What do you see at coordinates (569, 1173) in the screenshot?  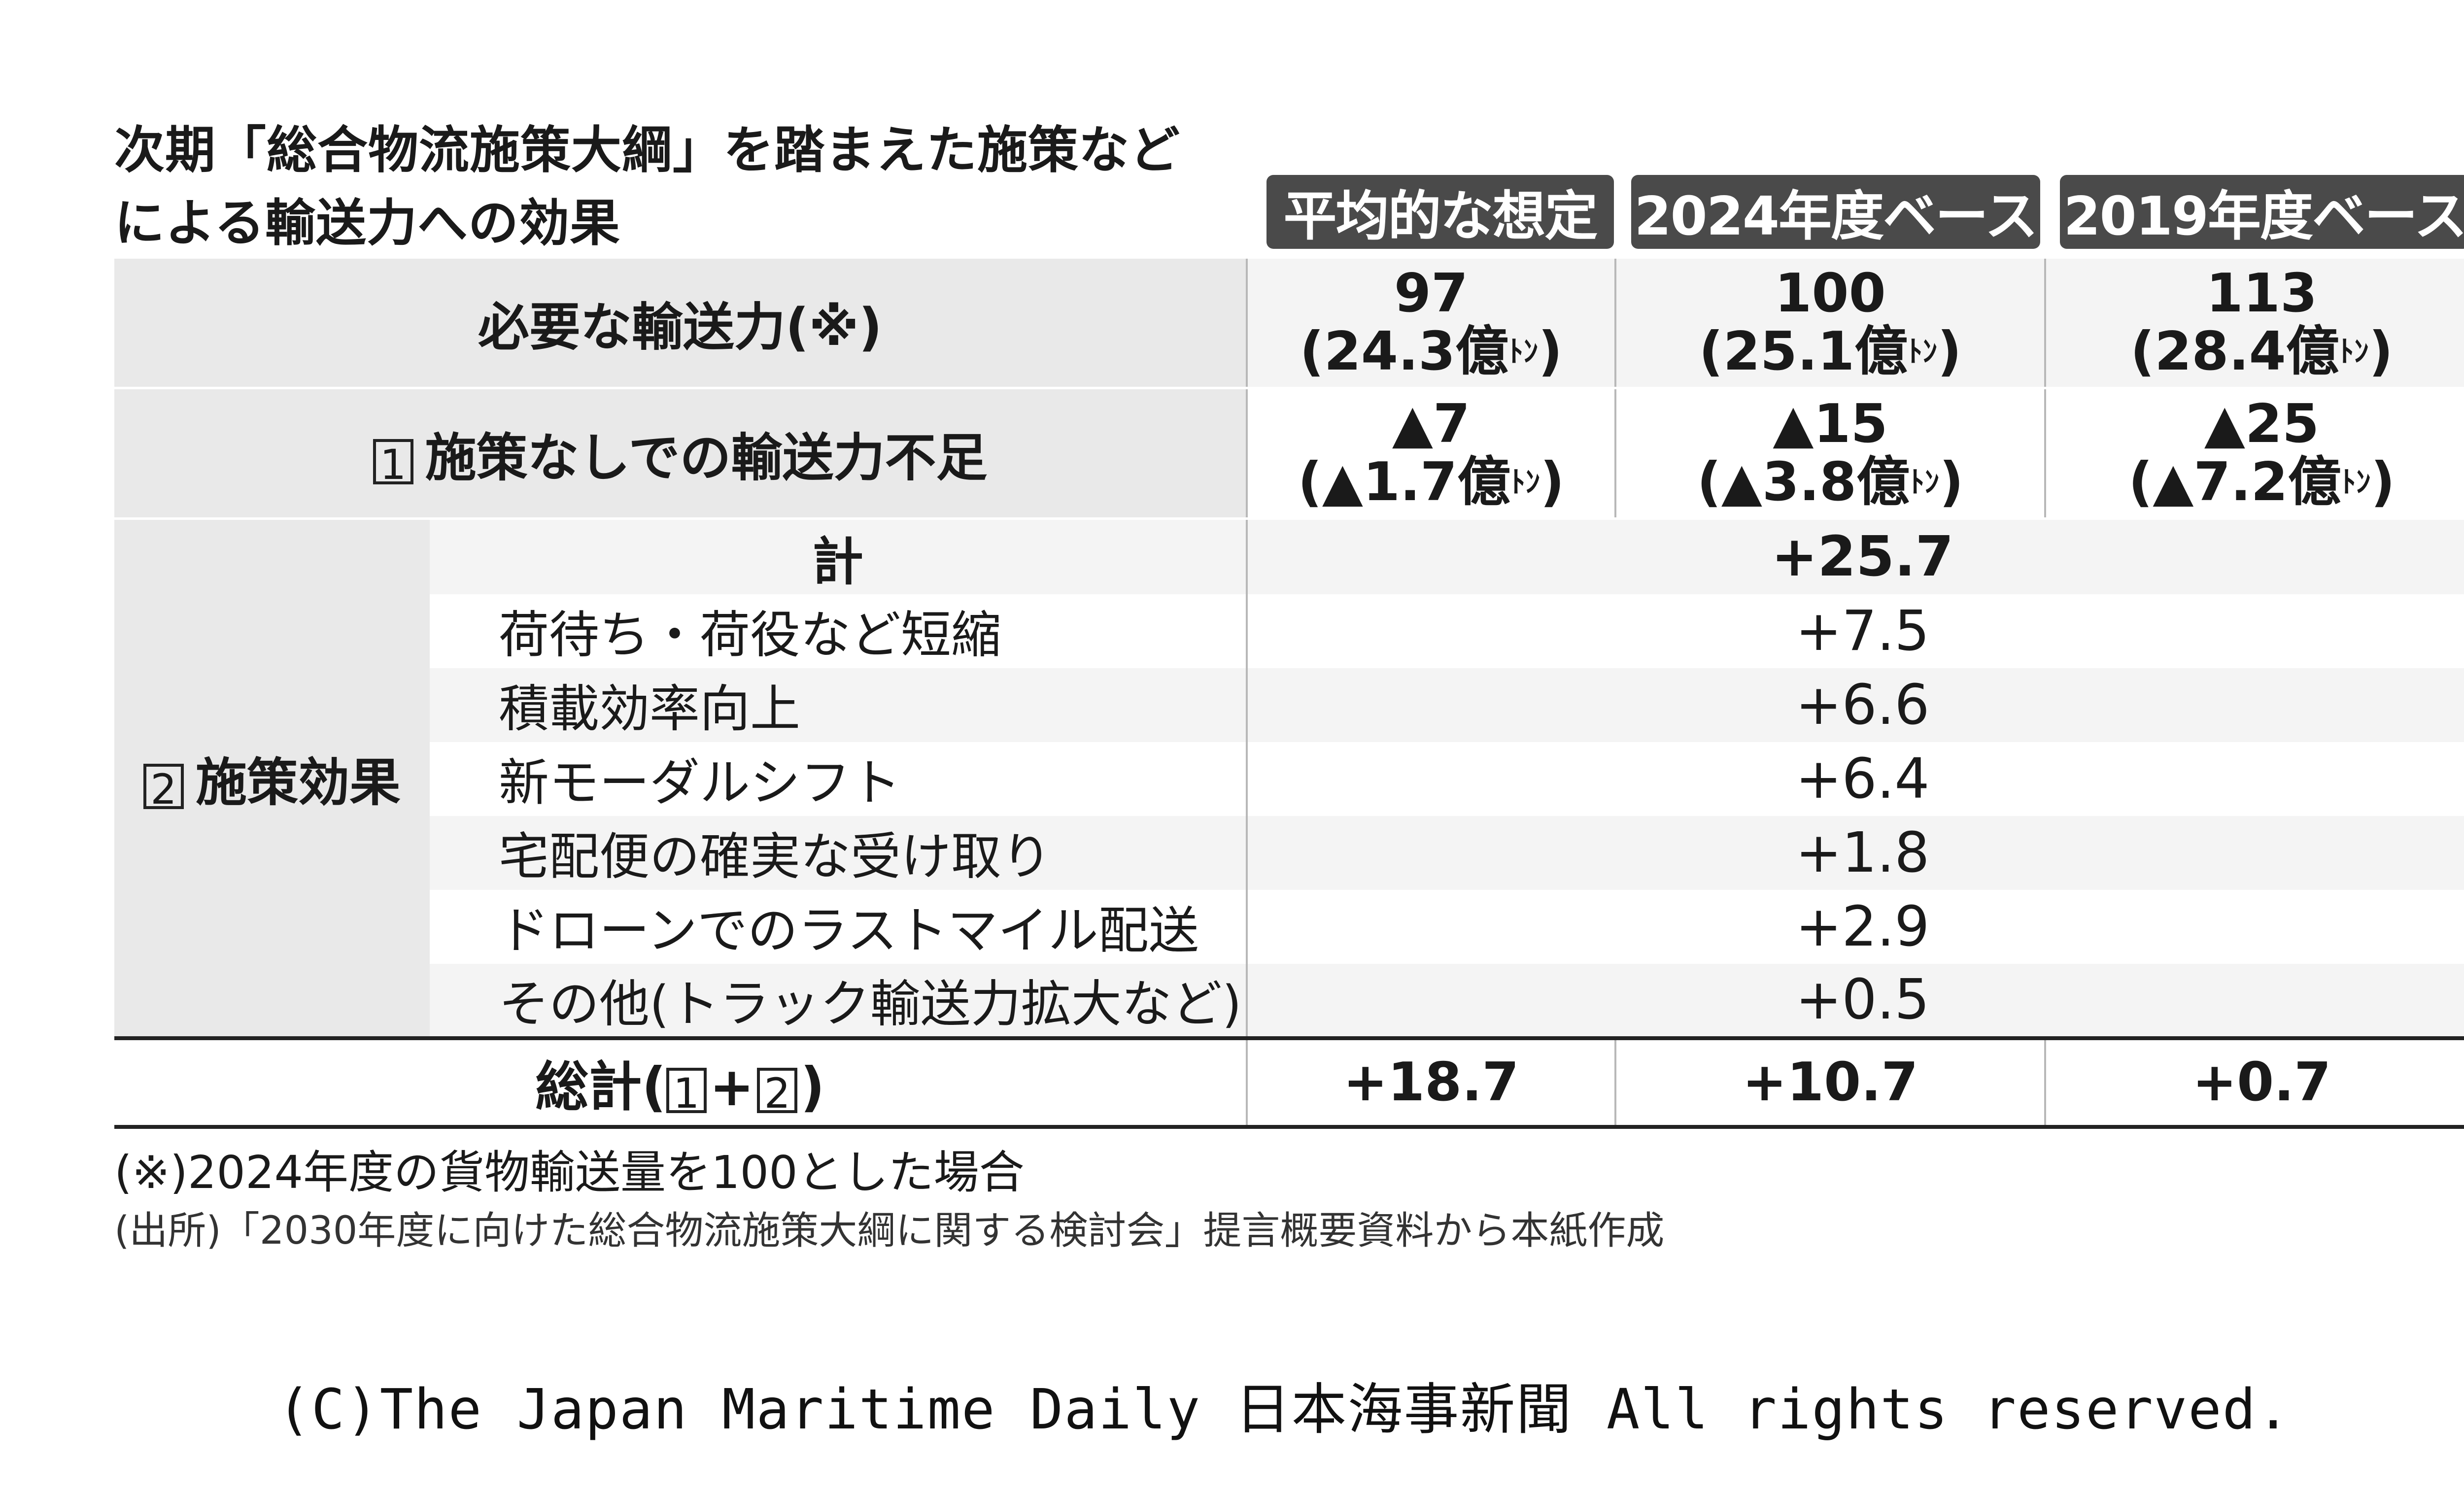 I see `footnote: (※)2024年度の貨物輸送量を100とした場合` at bounding box center [569, 1173].